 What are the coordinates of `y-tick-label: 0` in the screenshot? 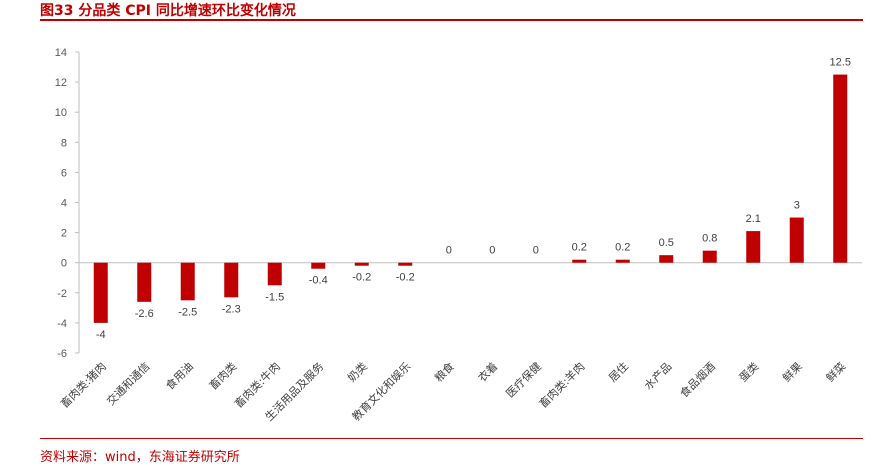 It's located at (64, 264).